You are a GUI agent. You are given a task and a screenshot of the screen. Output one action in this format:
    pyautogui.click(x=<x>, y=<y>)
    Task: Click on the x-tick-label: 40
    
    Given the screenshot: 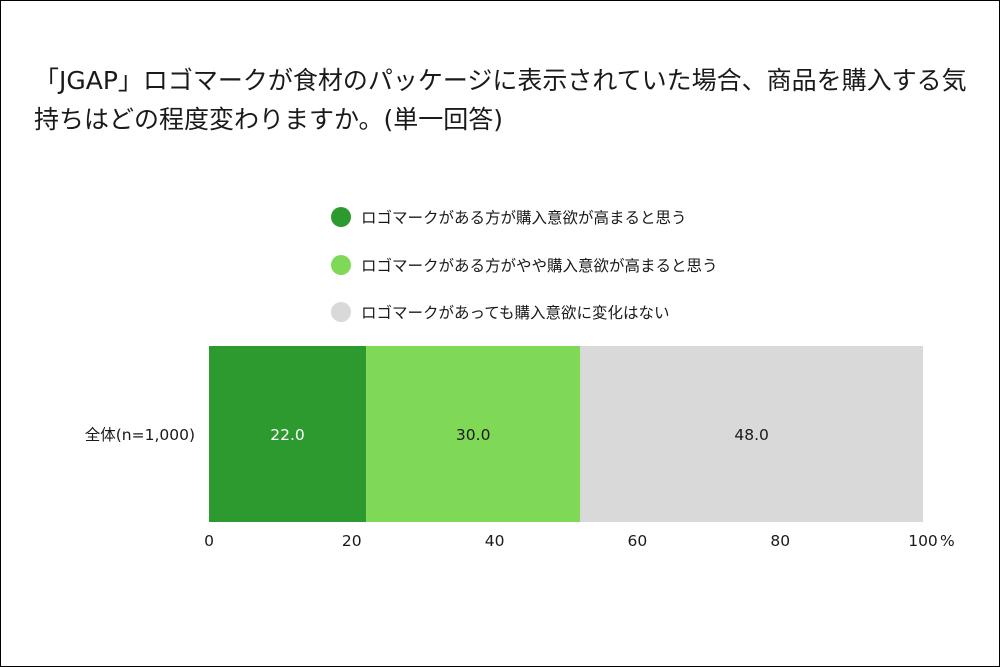 What is the action you would take?
    pyautogui.click(x=495, y=541)
    